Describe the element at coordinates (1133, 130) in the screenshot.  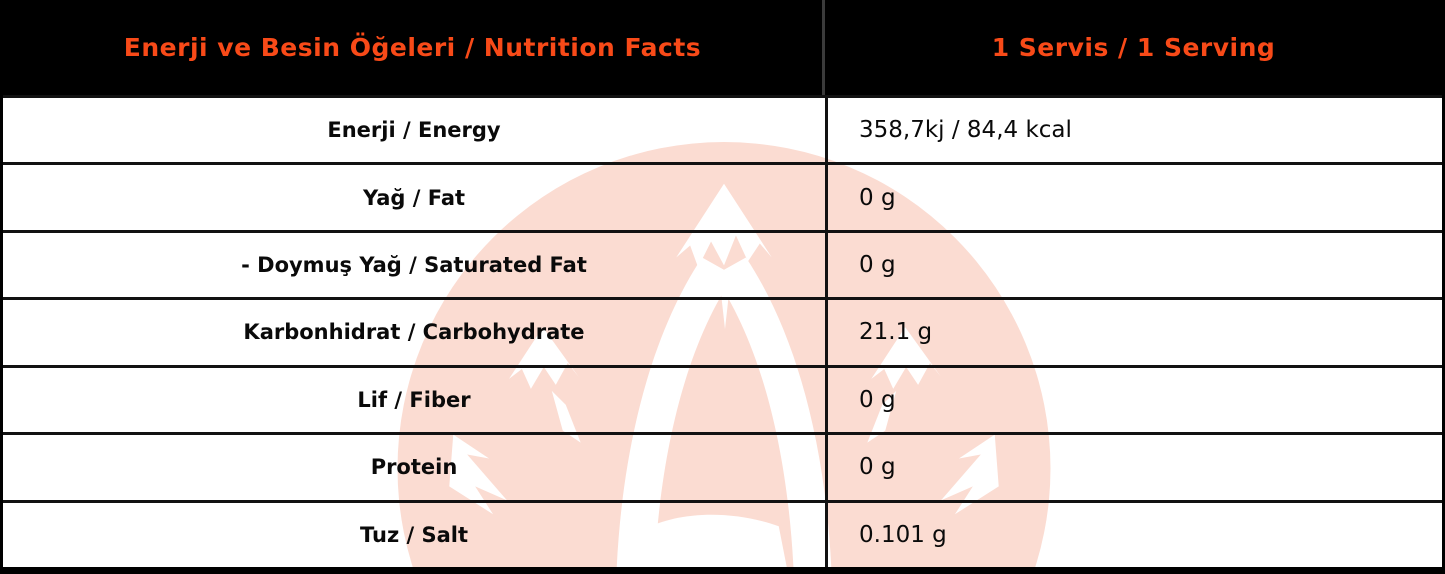
I see `row-value: 358,7kj / 84,4 kcal` at that location.